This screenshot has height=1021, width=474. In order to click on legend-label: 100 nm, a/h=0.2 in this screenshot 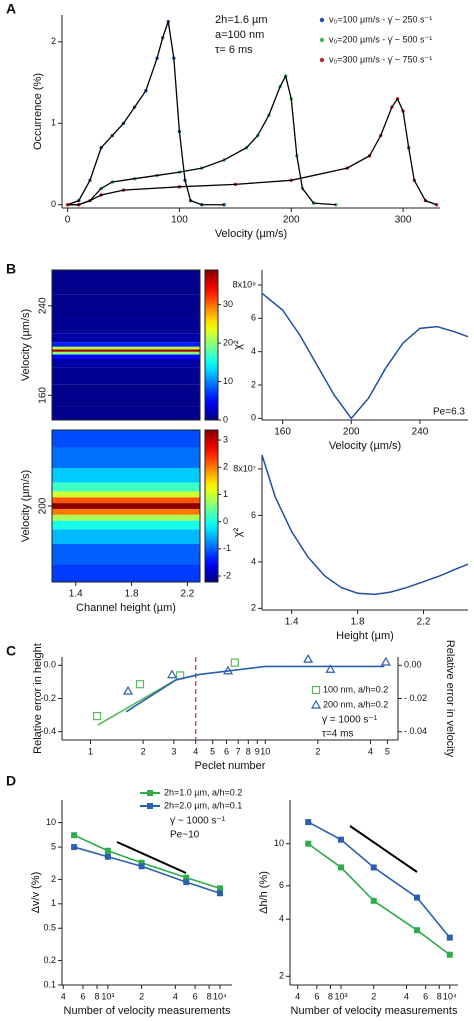, I will do `click(355, 689)`.